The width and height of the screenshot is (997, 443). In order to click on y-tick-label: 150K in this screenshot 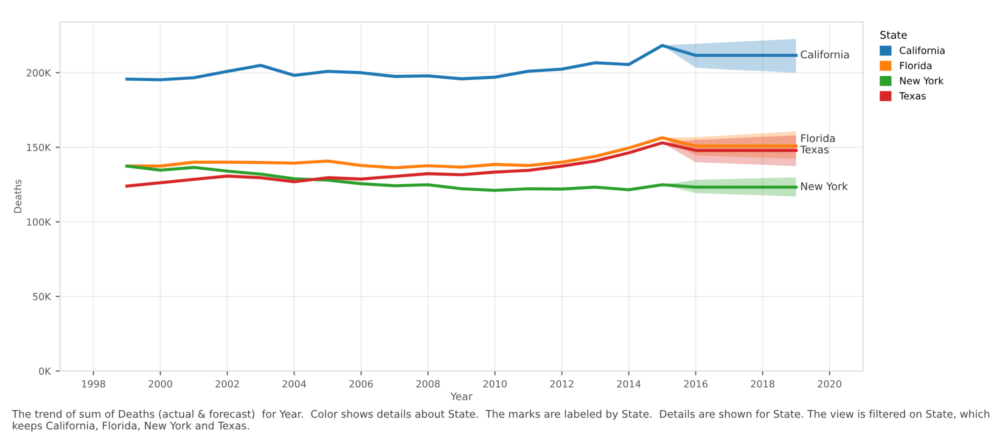, I will do `click(39, 148)`.